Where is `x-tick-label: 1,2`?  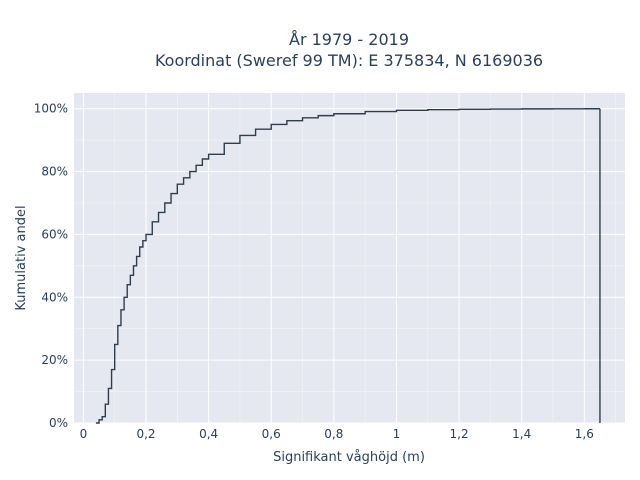 x-tick-label: 1,2 is located at coordinates (459, 434).